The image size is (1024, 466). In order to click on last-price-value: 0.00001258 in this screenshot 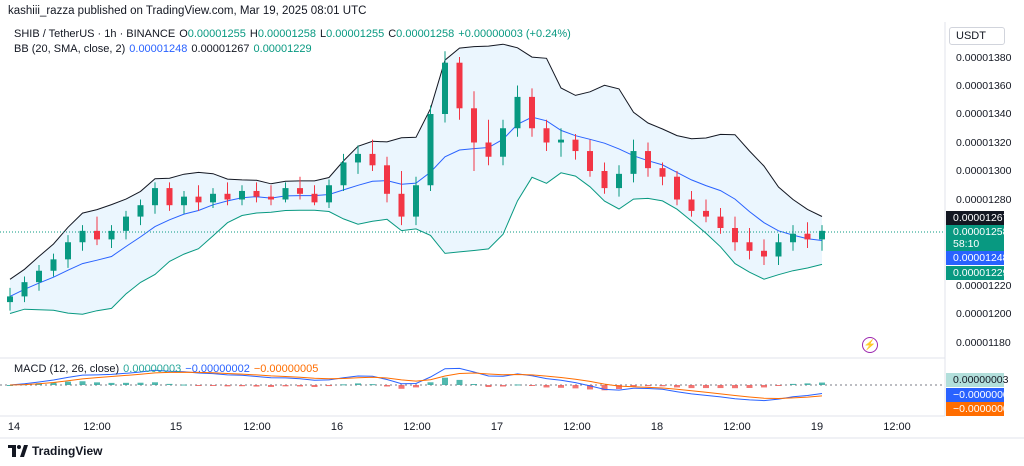, I will do `click(981, 232)`.